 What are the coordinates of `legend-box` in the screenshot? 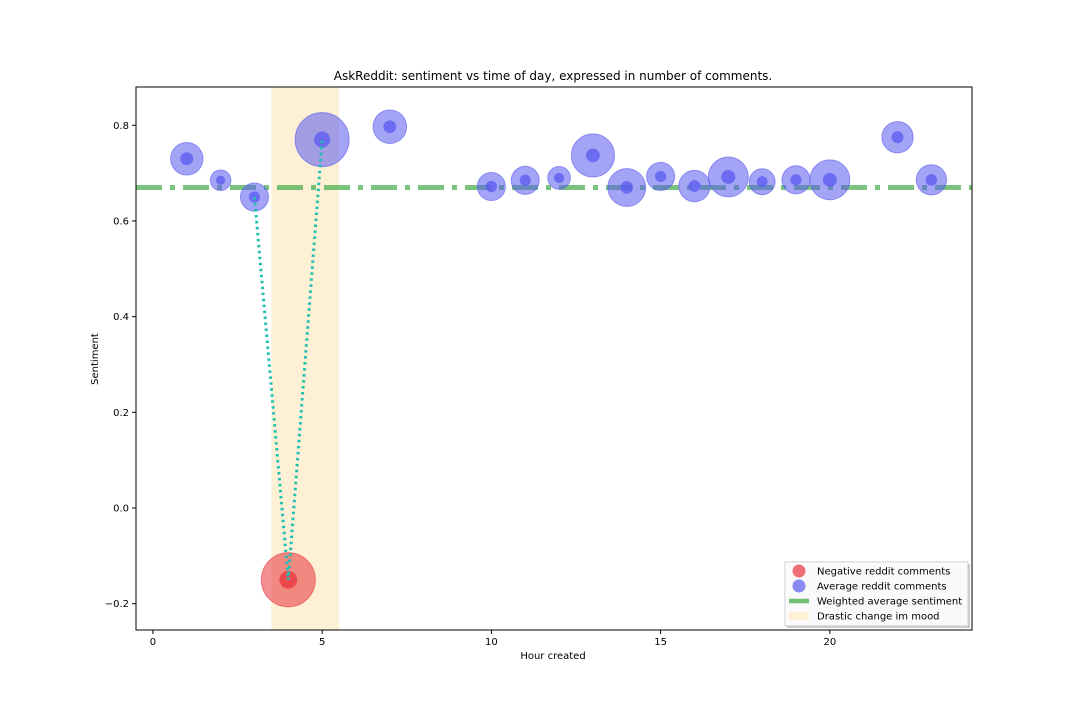 It's located at (876, 594).